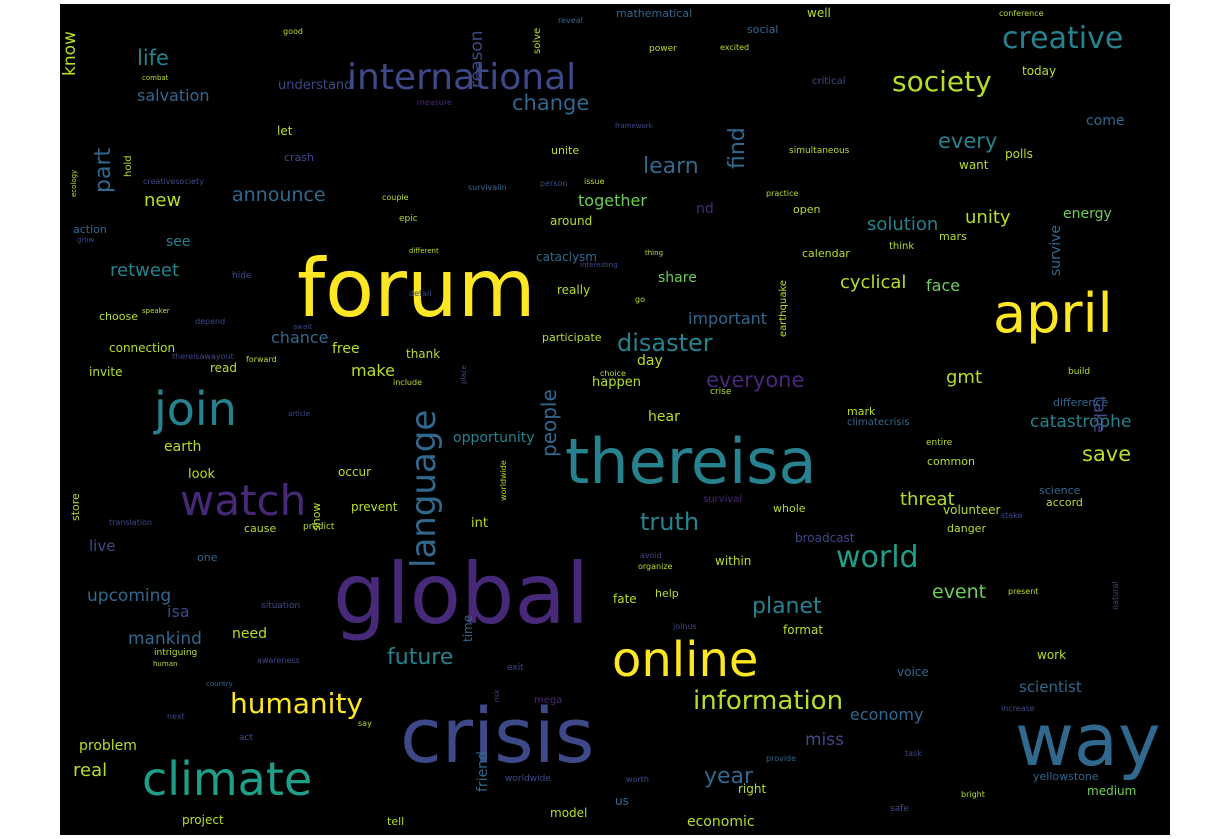 The image size is (1224, 839). Describe the element at coordinates (574, 290) in the screenshot. I see `word-cataclysm: really` at that location.